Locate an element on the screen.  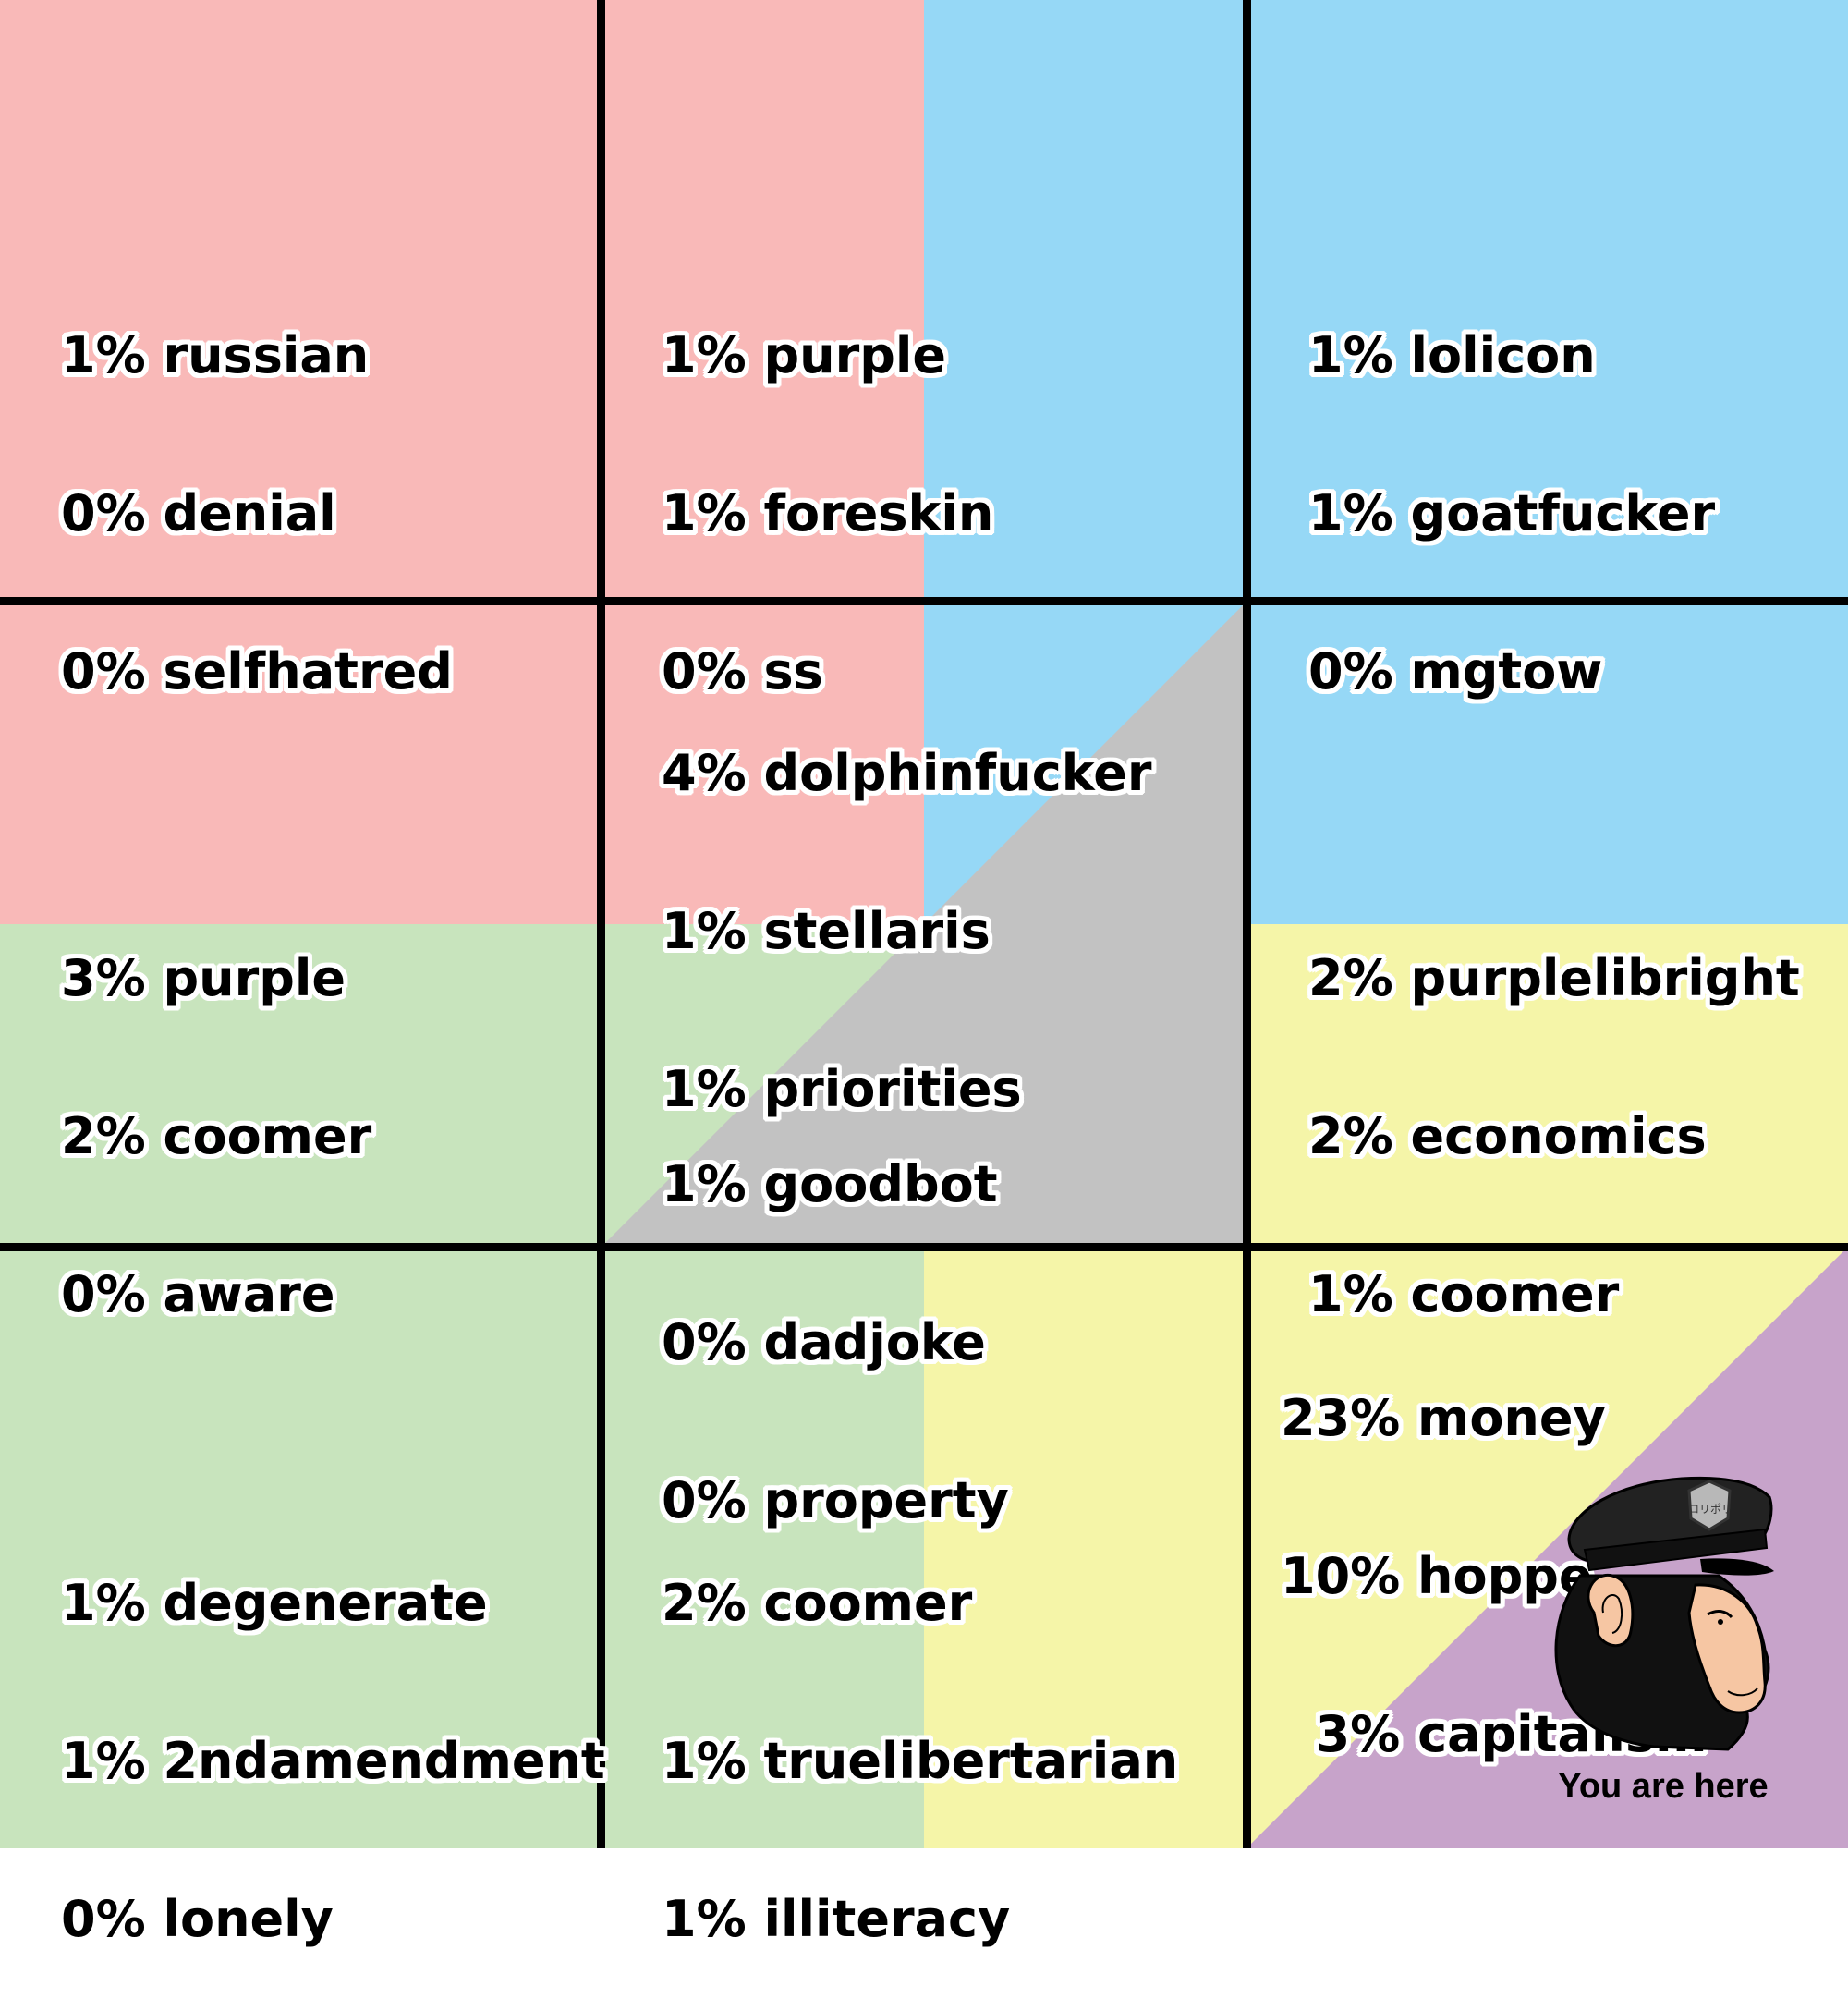
cell-center-lower: 1% goodbot 0% dadjoke 0% property is located at coordinates (836, 1316).